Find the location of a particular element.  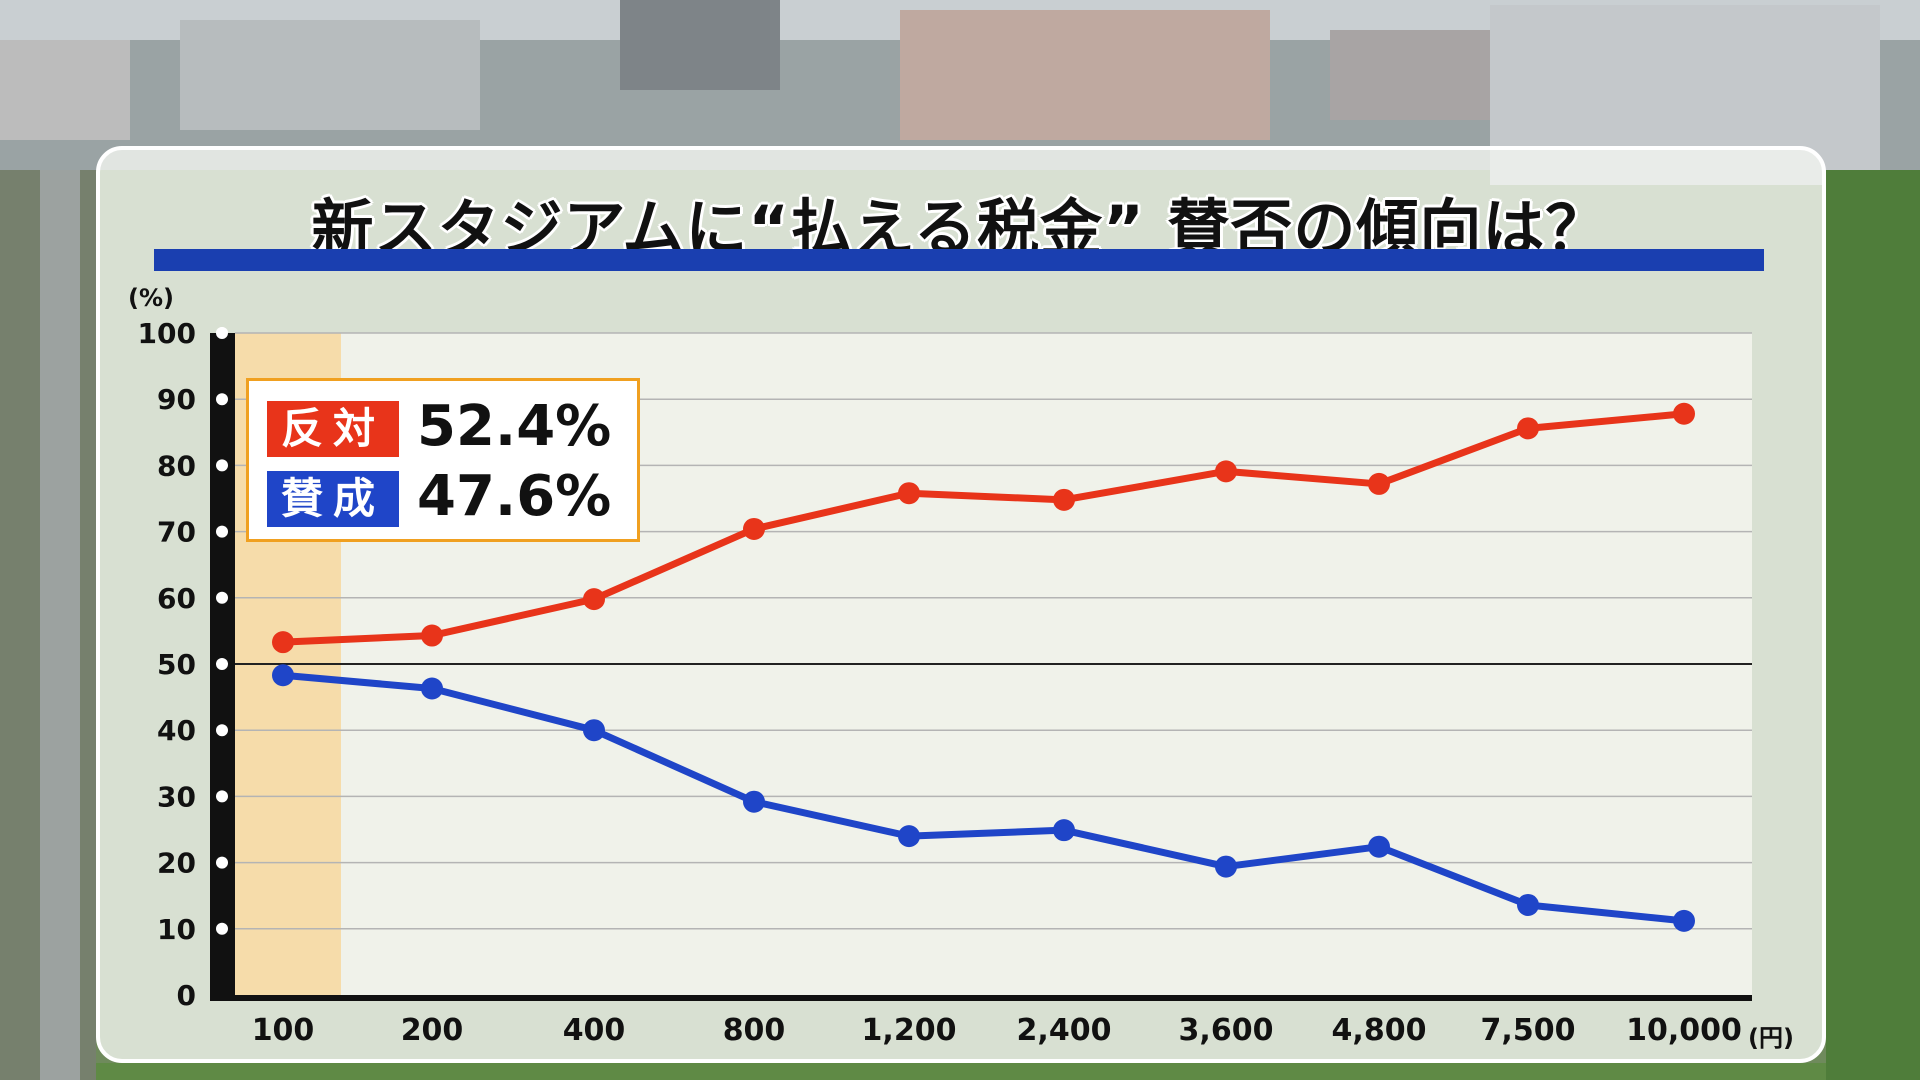

y-tick-label-40: 40 is located at coordinates (176, 730).